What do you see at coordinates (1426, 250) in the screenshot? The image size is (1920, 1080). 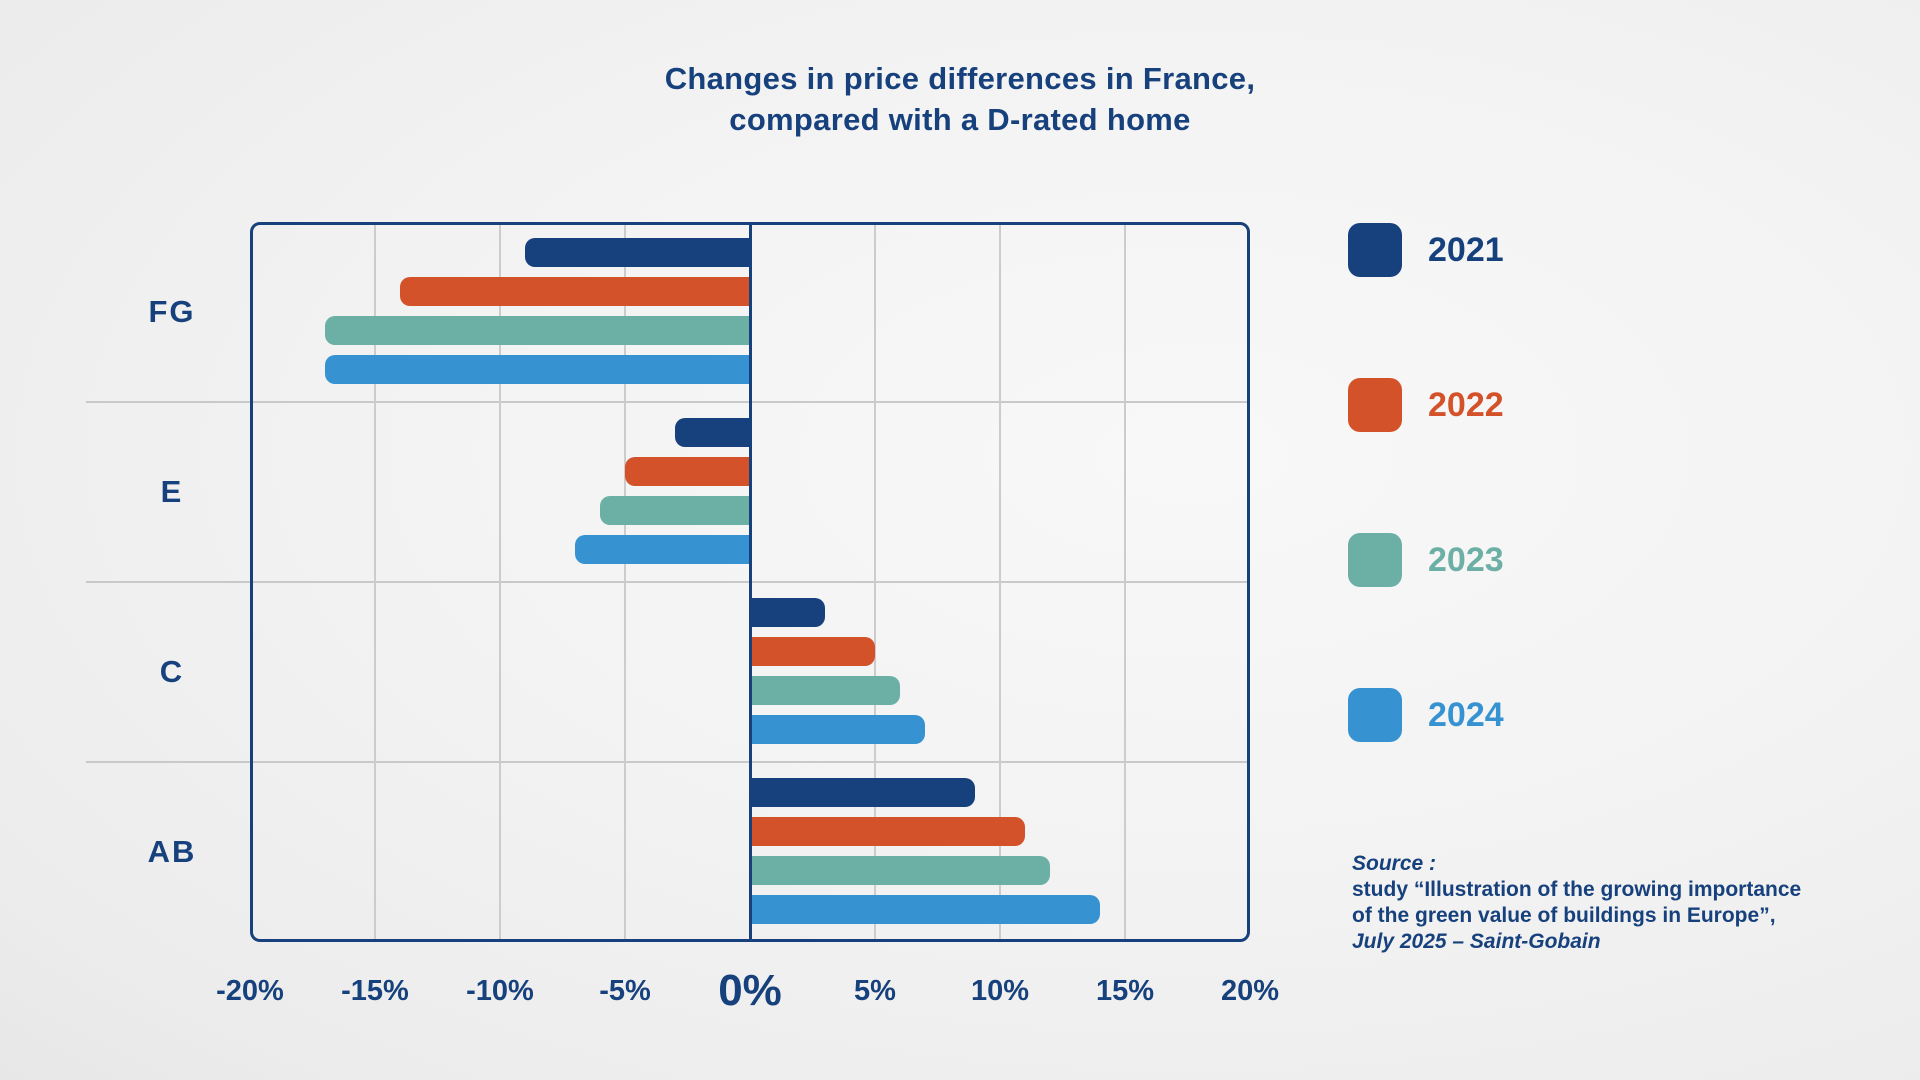 I see `legend-item: 2021` at bounding box center [1426, 250].